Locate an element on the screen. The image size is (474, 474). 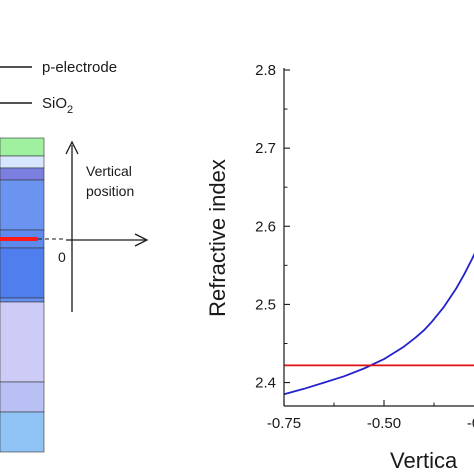
x-tick-label: -0.25 is located at coordinates (470, 423).